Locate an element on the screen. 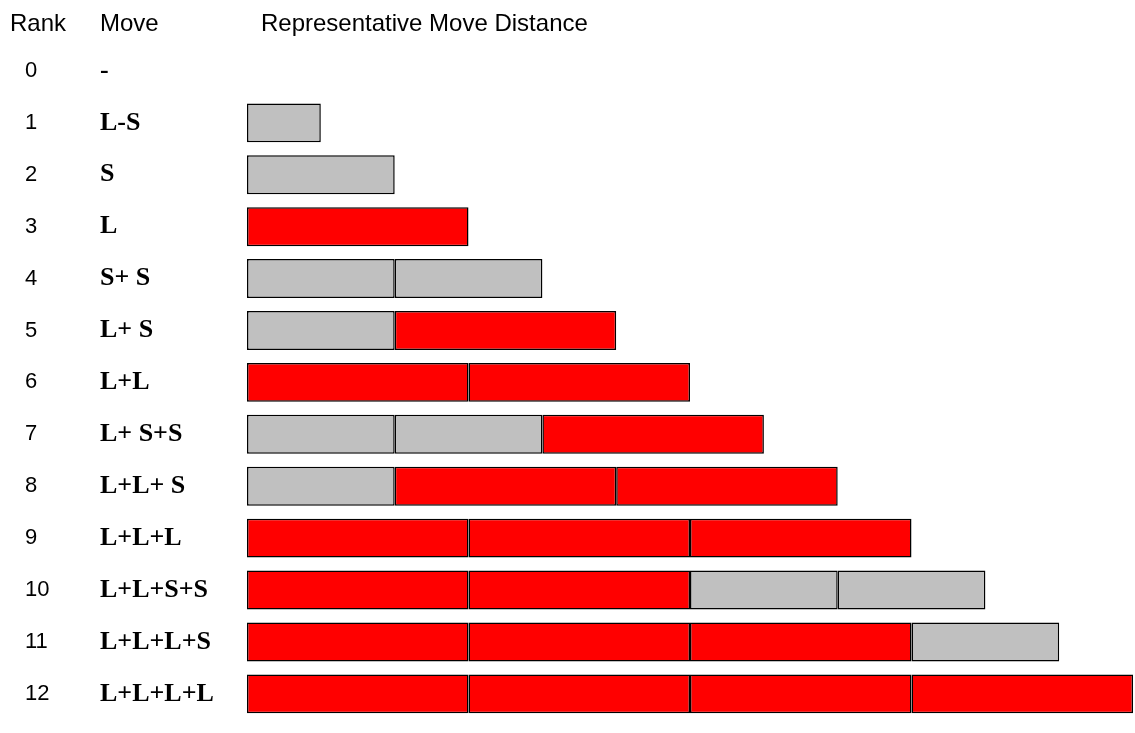 The height and width of the screenshot is (733, 1135). text: L+L+L+L is located at coordinates (157, 692).